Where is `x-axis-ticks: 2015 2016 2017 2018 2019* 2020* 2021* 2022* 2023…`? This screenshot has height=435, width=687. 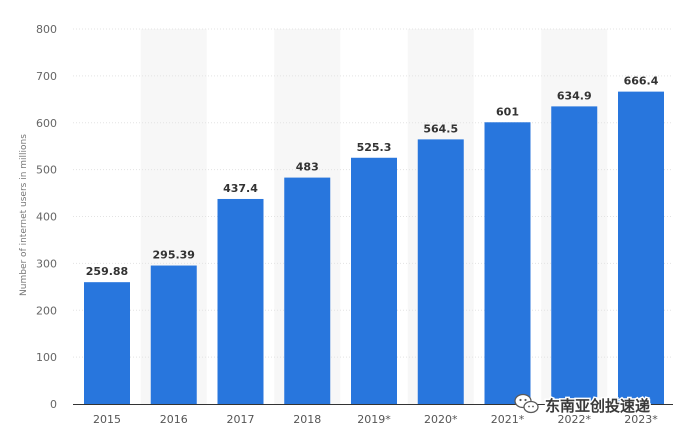 x-axis-ticks: 2015 2016 2017 2018 2019* 2020* 2021* 2022* 2023… is located at coordinates (375, 419).